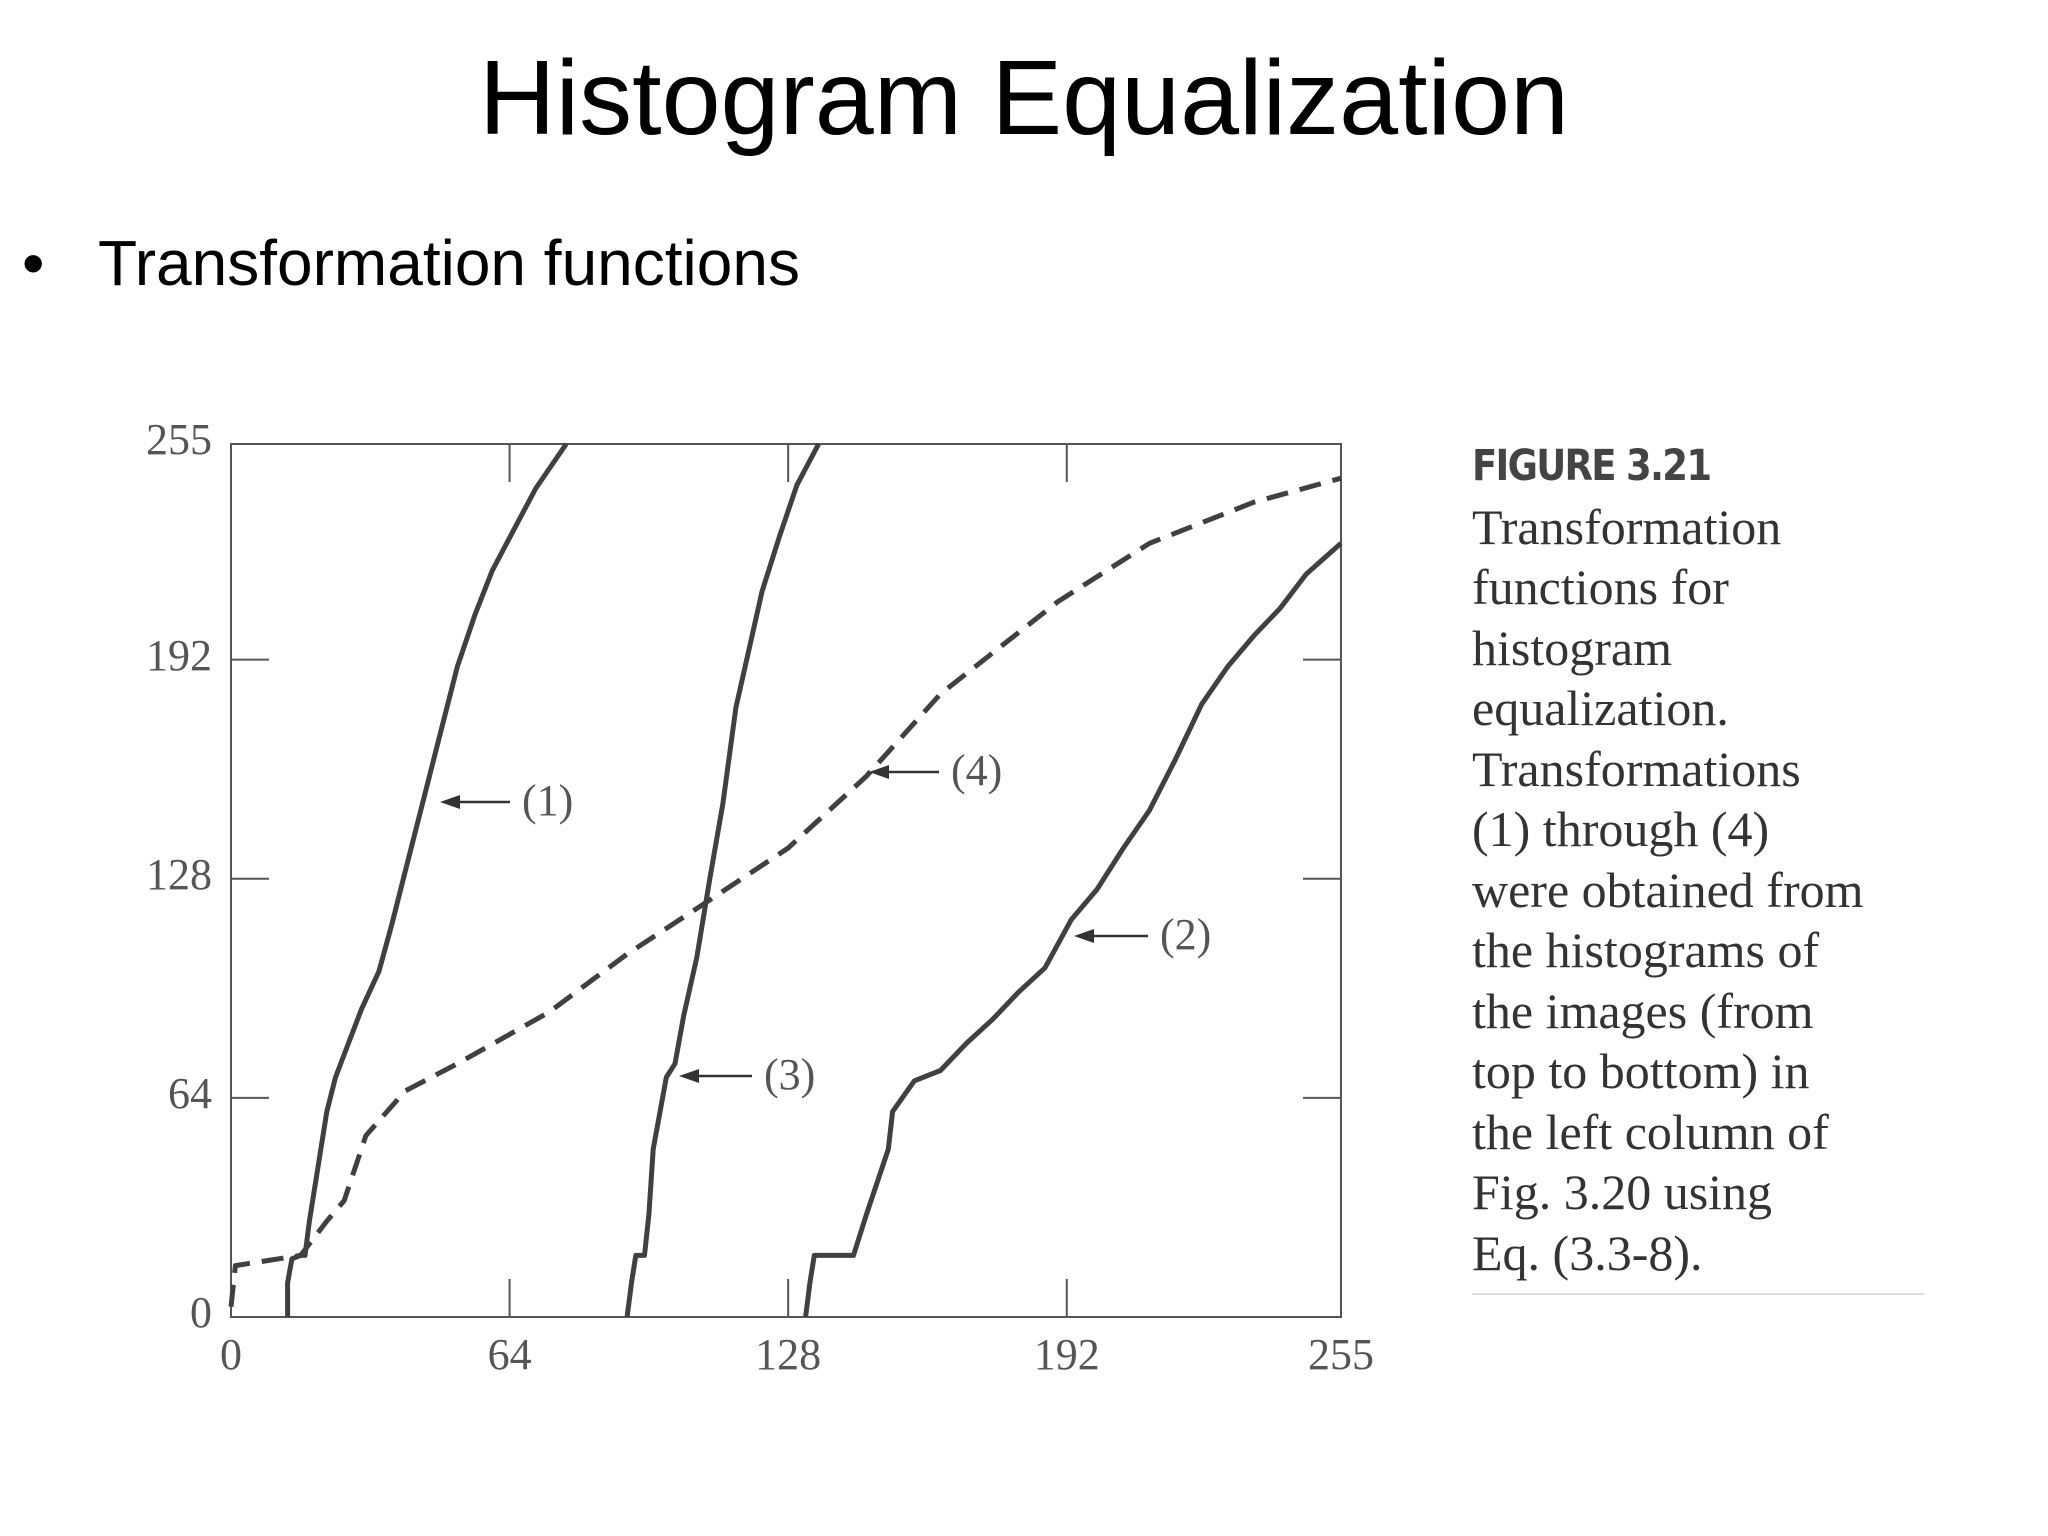 The width and height of the screenshot is (2048, 1536). What do you see at coordinates (1587, 1252) in the screenshot?
I see `caption-line: Eq. (3.3-8).` at bounding box center [1587, 1252].